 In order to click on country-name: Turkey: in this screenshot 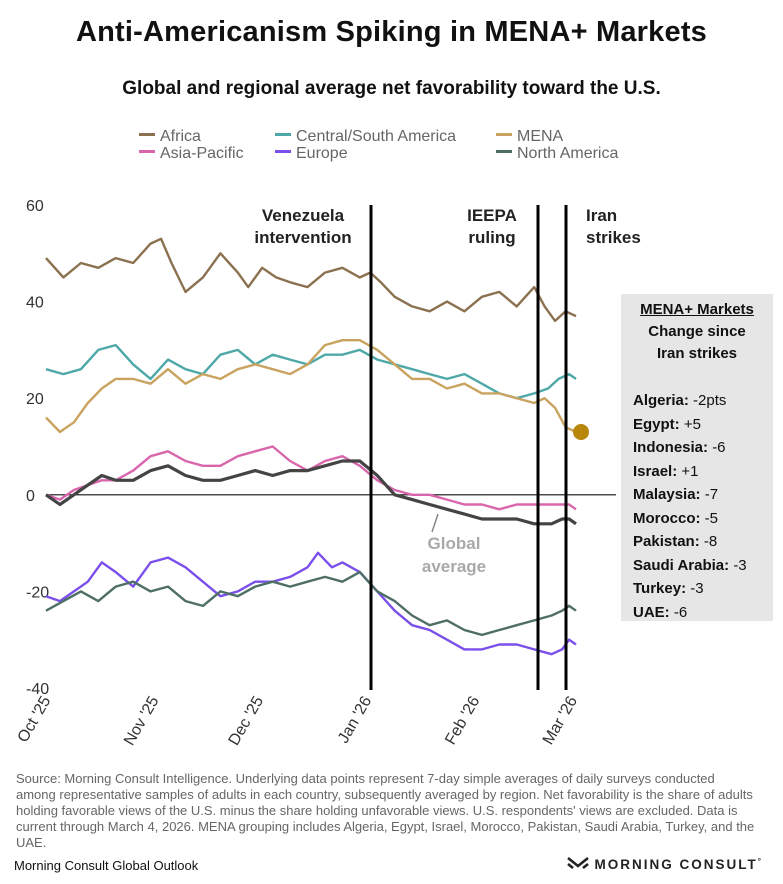, I will do `click(660, 588)`.